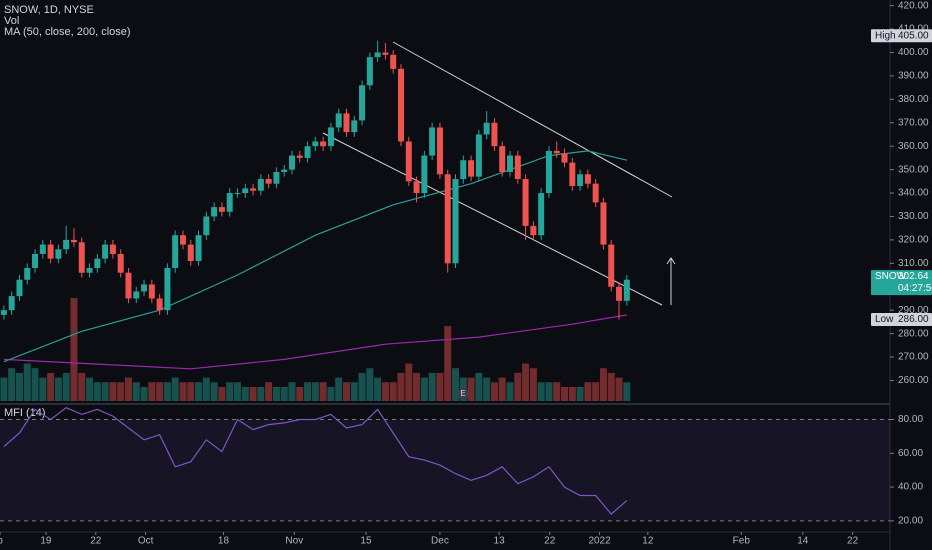  I want to click on y-tick-label: 390.00, so click(913, 76).